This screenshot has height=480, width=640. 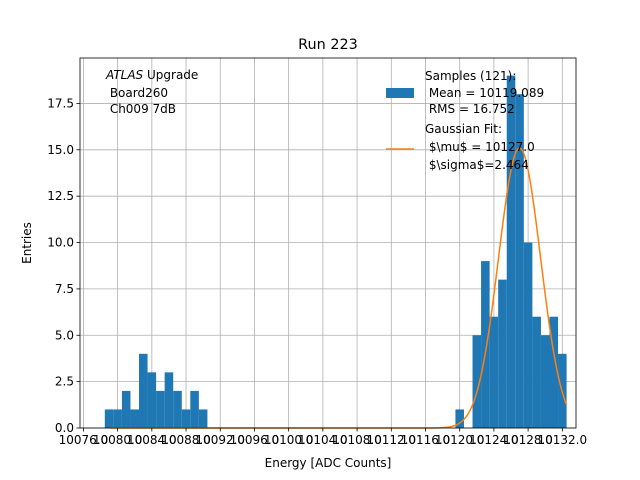 What do you see at coordinates (357, 440) in the screenshot?
I see `x-tick-label: 10108.0` at bounding box center [357, 440].